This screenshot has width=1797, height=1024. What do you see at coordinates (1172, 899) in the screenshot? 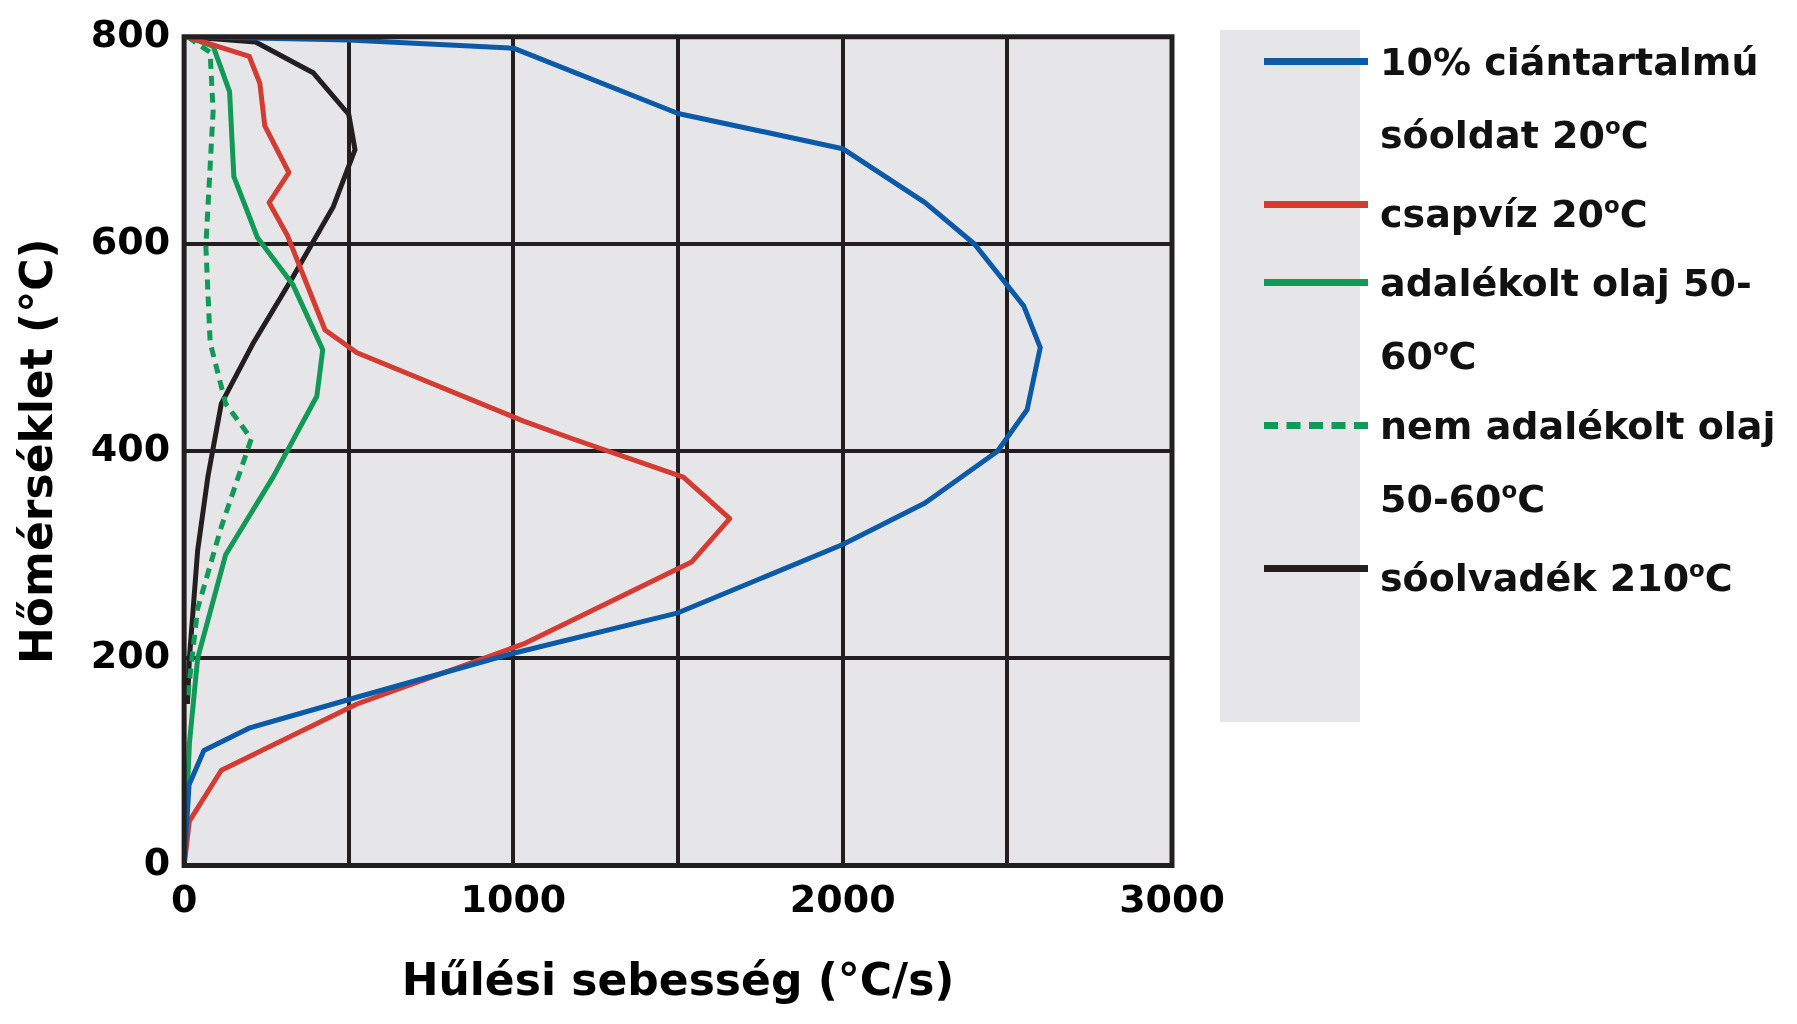
I see `x-tick-label: 3000` at bounding box center [1172, 899].